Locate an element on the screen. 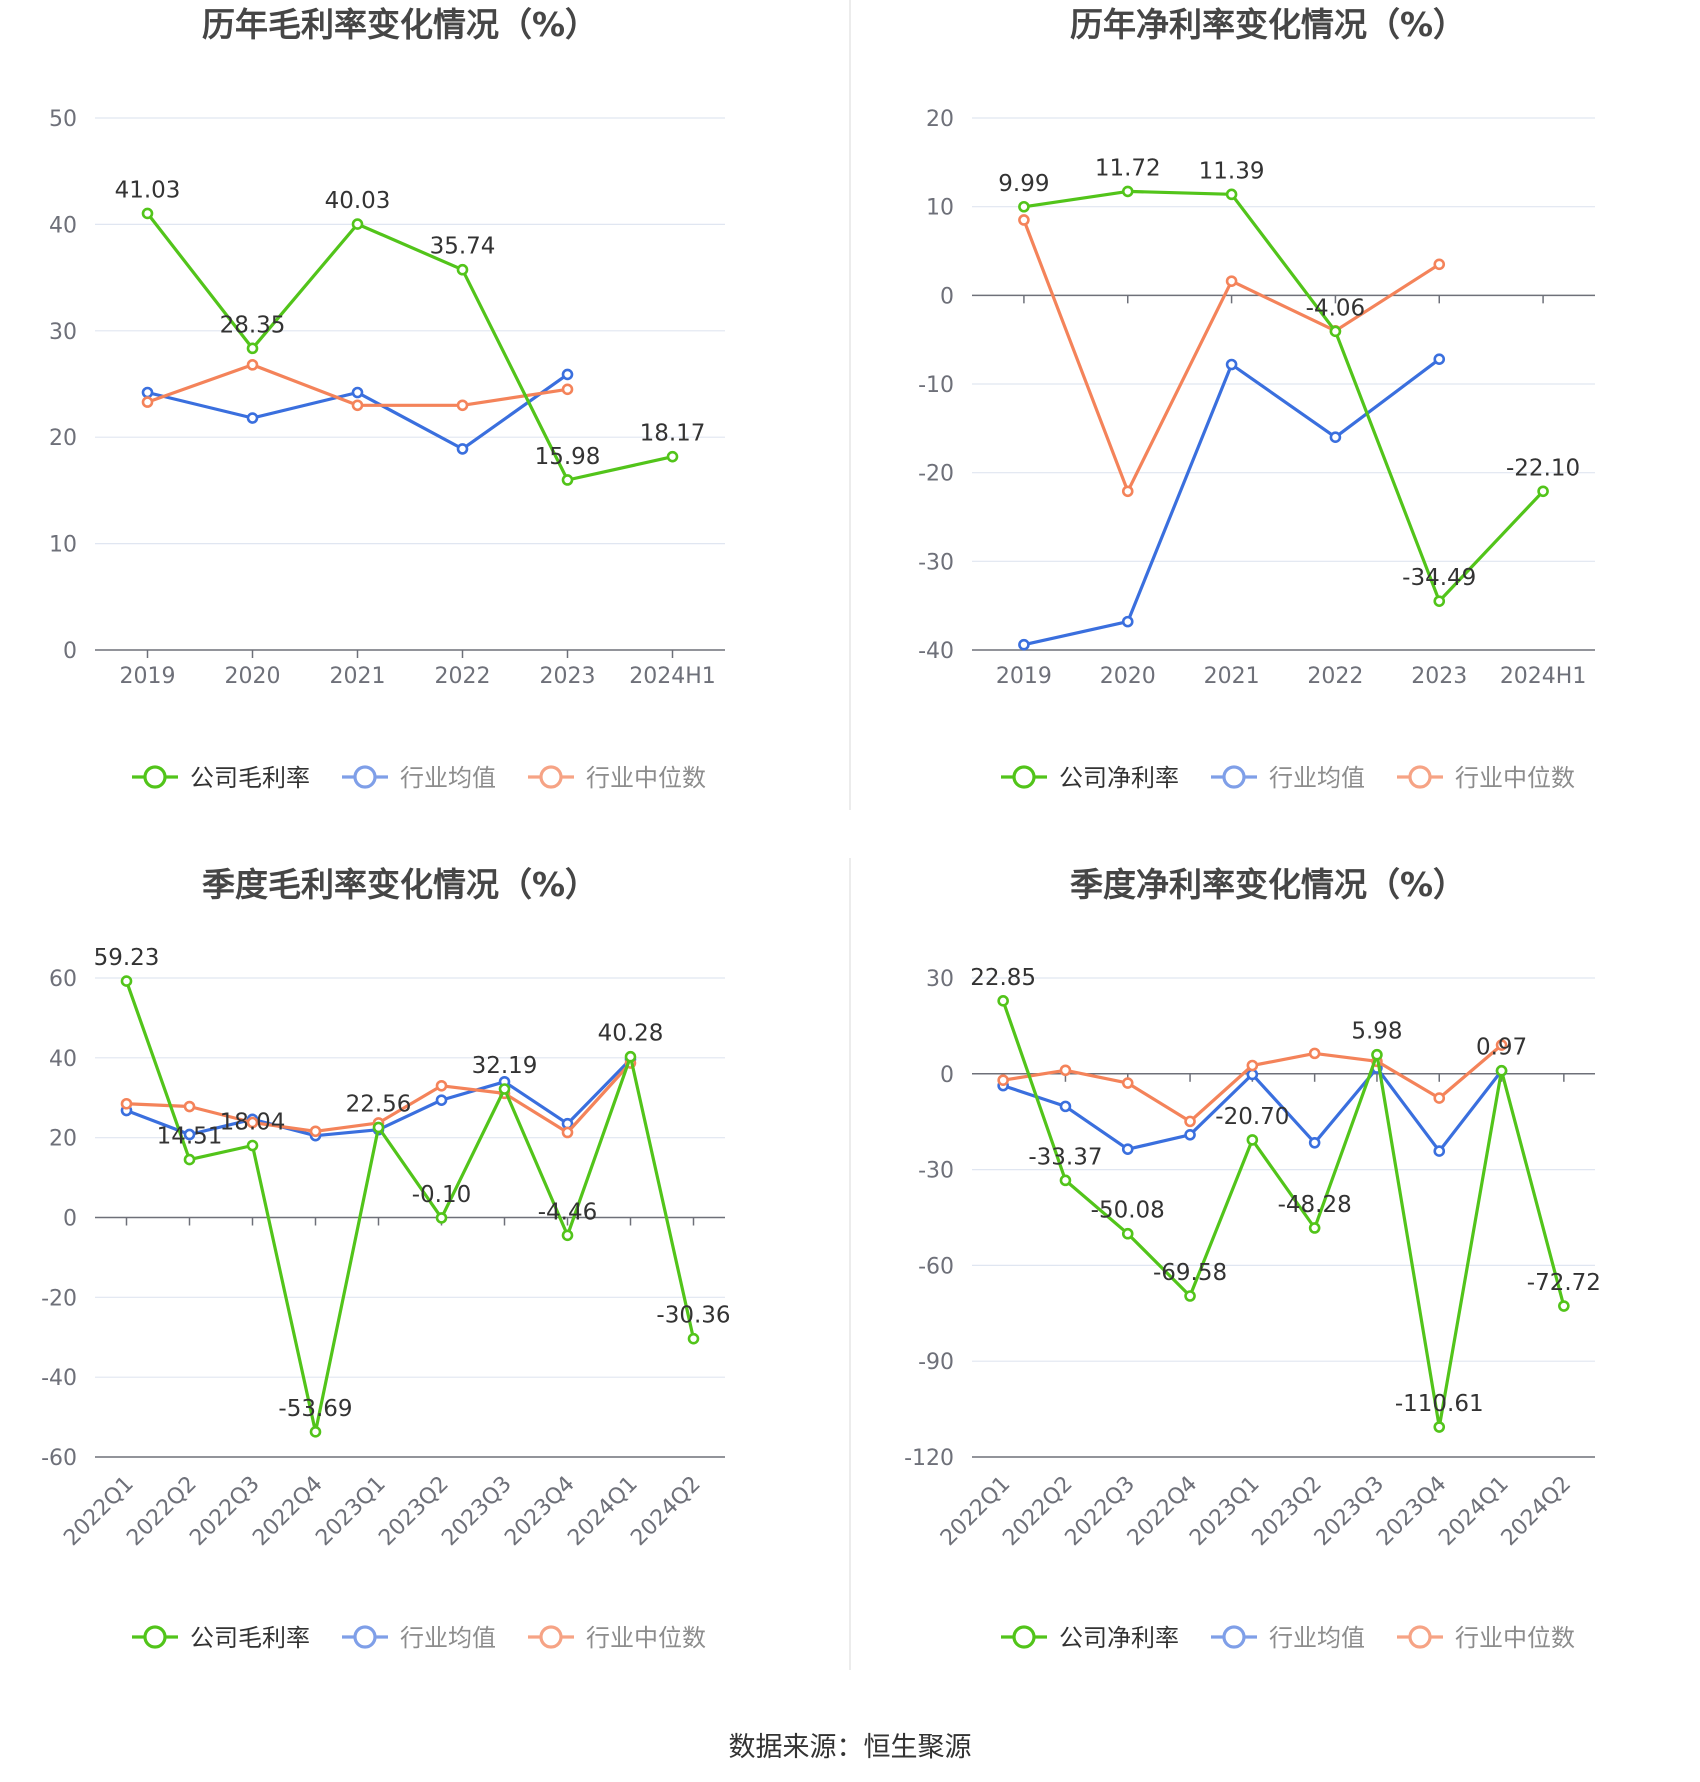  y-tick-label: -20 is located at coordinates (59, 1298).